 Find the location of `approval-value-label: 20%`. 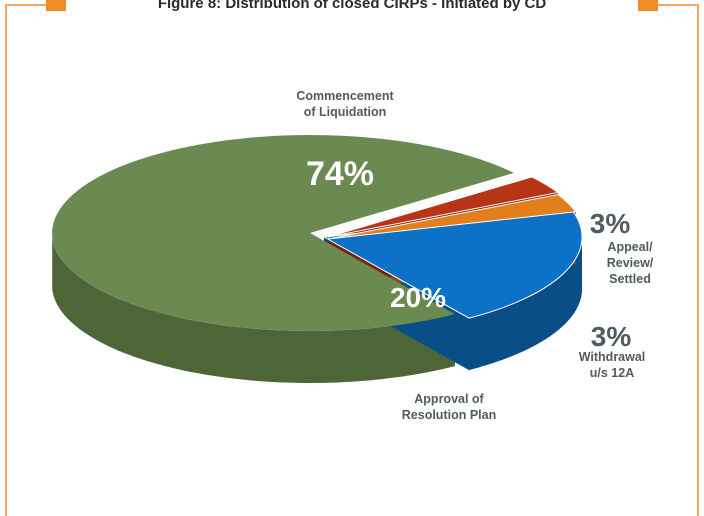

approval-value-label: 20% is located at coordinates (418, 297).